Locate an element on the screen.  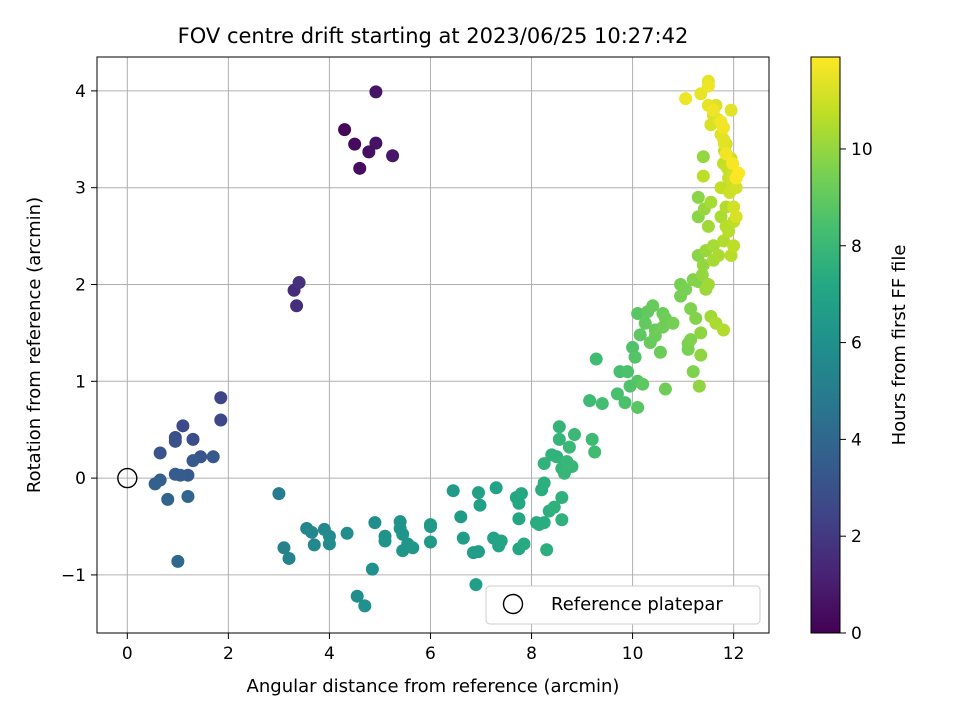
y-tick-label: −1 is located at coordinates (73, 576).